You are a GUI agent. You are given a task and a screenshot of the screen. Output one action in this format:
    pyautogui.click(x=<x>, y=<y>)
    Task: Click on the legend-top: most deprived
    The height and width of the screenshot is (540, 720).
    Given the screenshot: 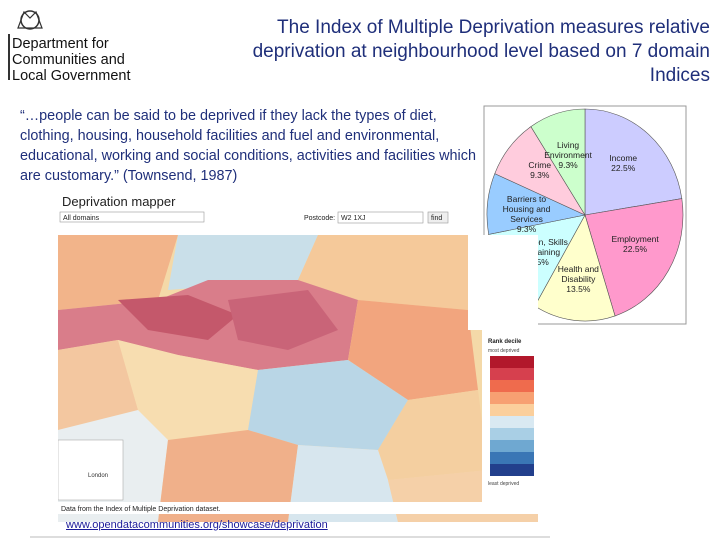 What is the action you would take?
    pyautogui.click(x=504, y=351)
    